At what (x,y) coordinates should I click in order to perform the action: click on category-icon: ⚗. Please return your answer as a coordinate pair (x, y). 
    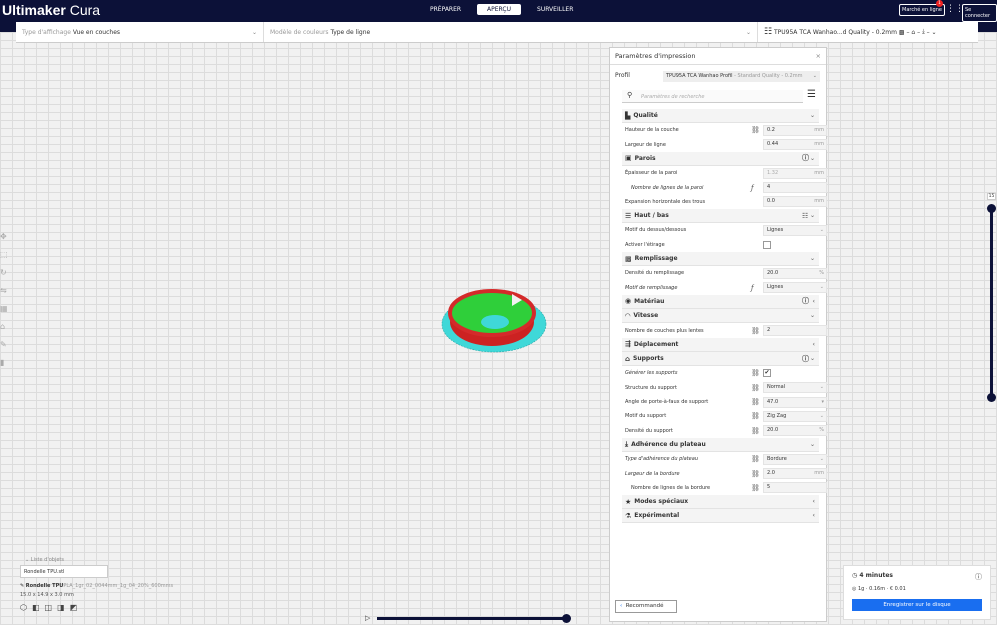
    Looking at the image, I should click on (628, 515).